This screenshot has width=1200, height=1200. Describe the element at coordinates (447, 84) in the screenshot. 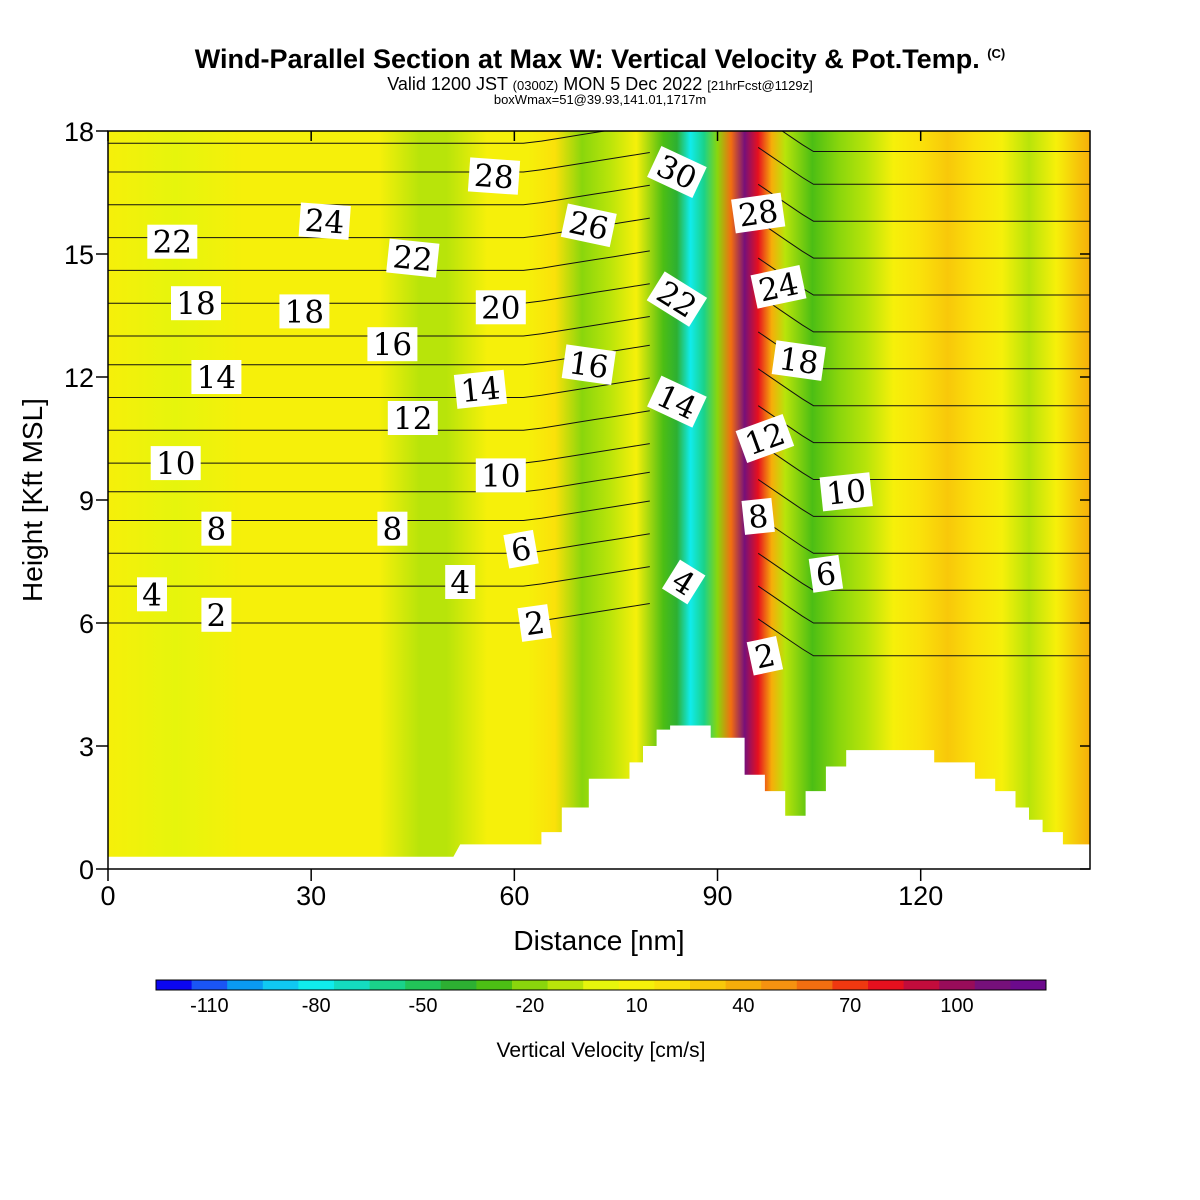

I see `valid-prefix: Valid 1200 JST` at that location.